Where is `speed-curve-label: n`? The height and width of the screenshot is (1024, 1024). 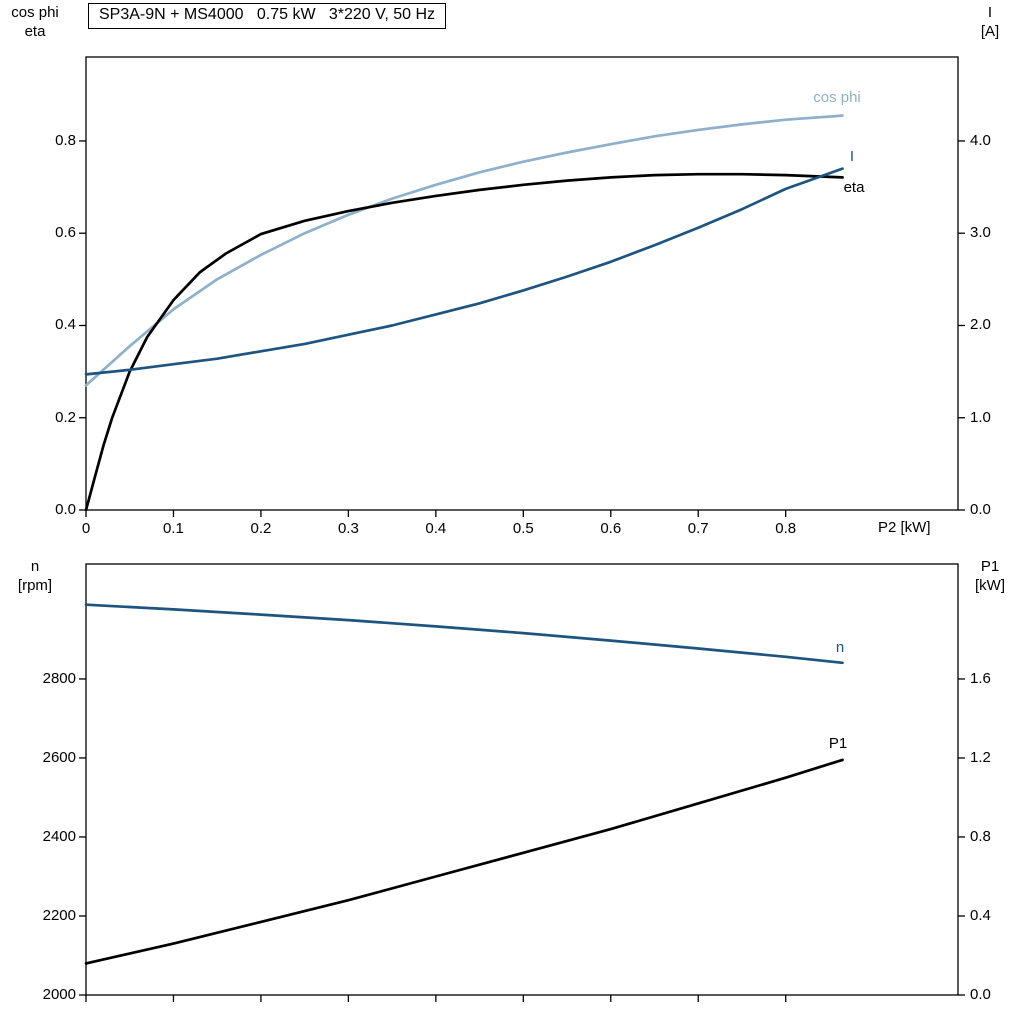 speed-curve-label: n is located at coordinates (840, 647).